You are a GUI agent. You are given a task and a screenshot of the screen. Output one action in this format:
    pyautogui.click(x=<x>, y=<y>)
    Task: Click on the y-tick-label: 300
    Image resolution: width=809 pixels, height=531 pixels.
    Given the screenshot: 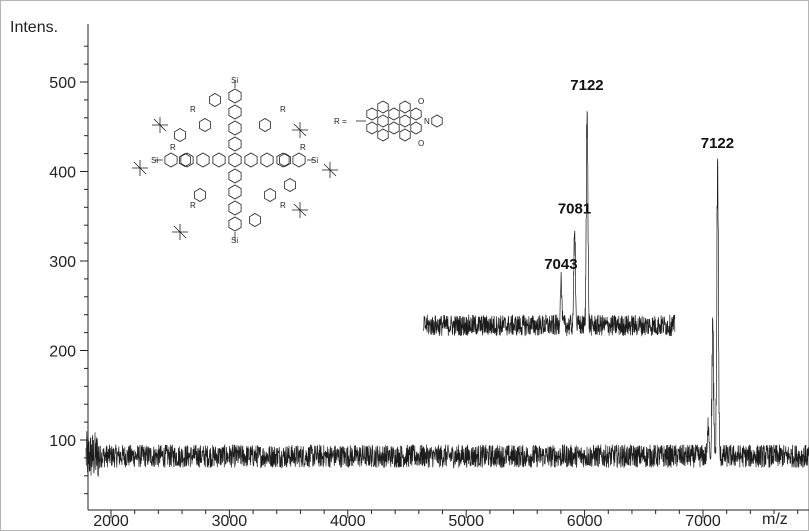 What is the action you would take?
    pyautogui.click(x=62, y=262)
    